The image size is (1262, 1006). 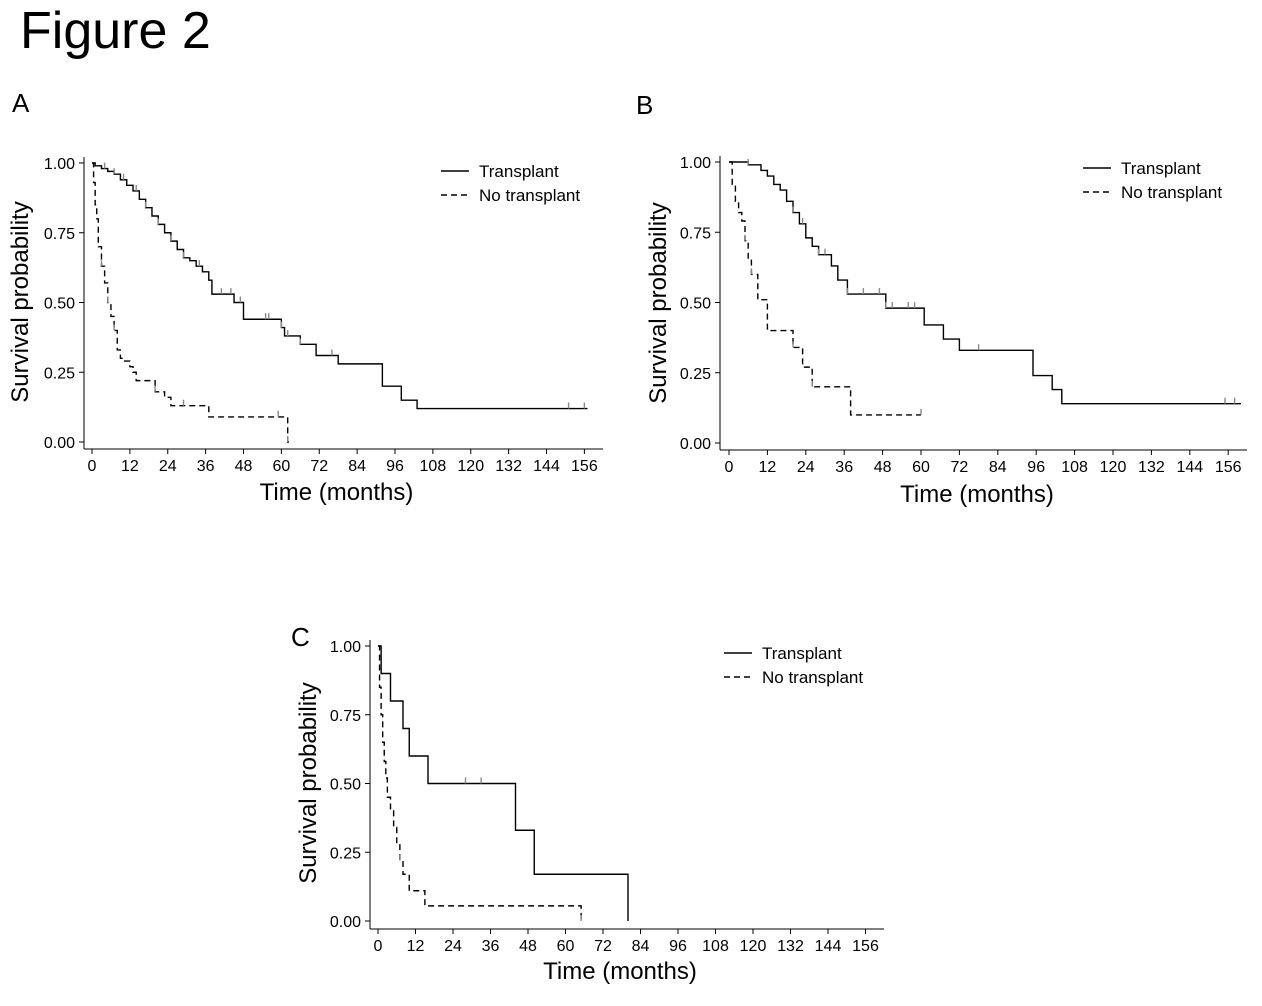 I want to click on panel-label: B, so click(x=644, y=105).